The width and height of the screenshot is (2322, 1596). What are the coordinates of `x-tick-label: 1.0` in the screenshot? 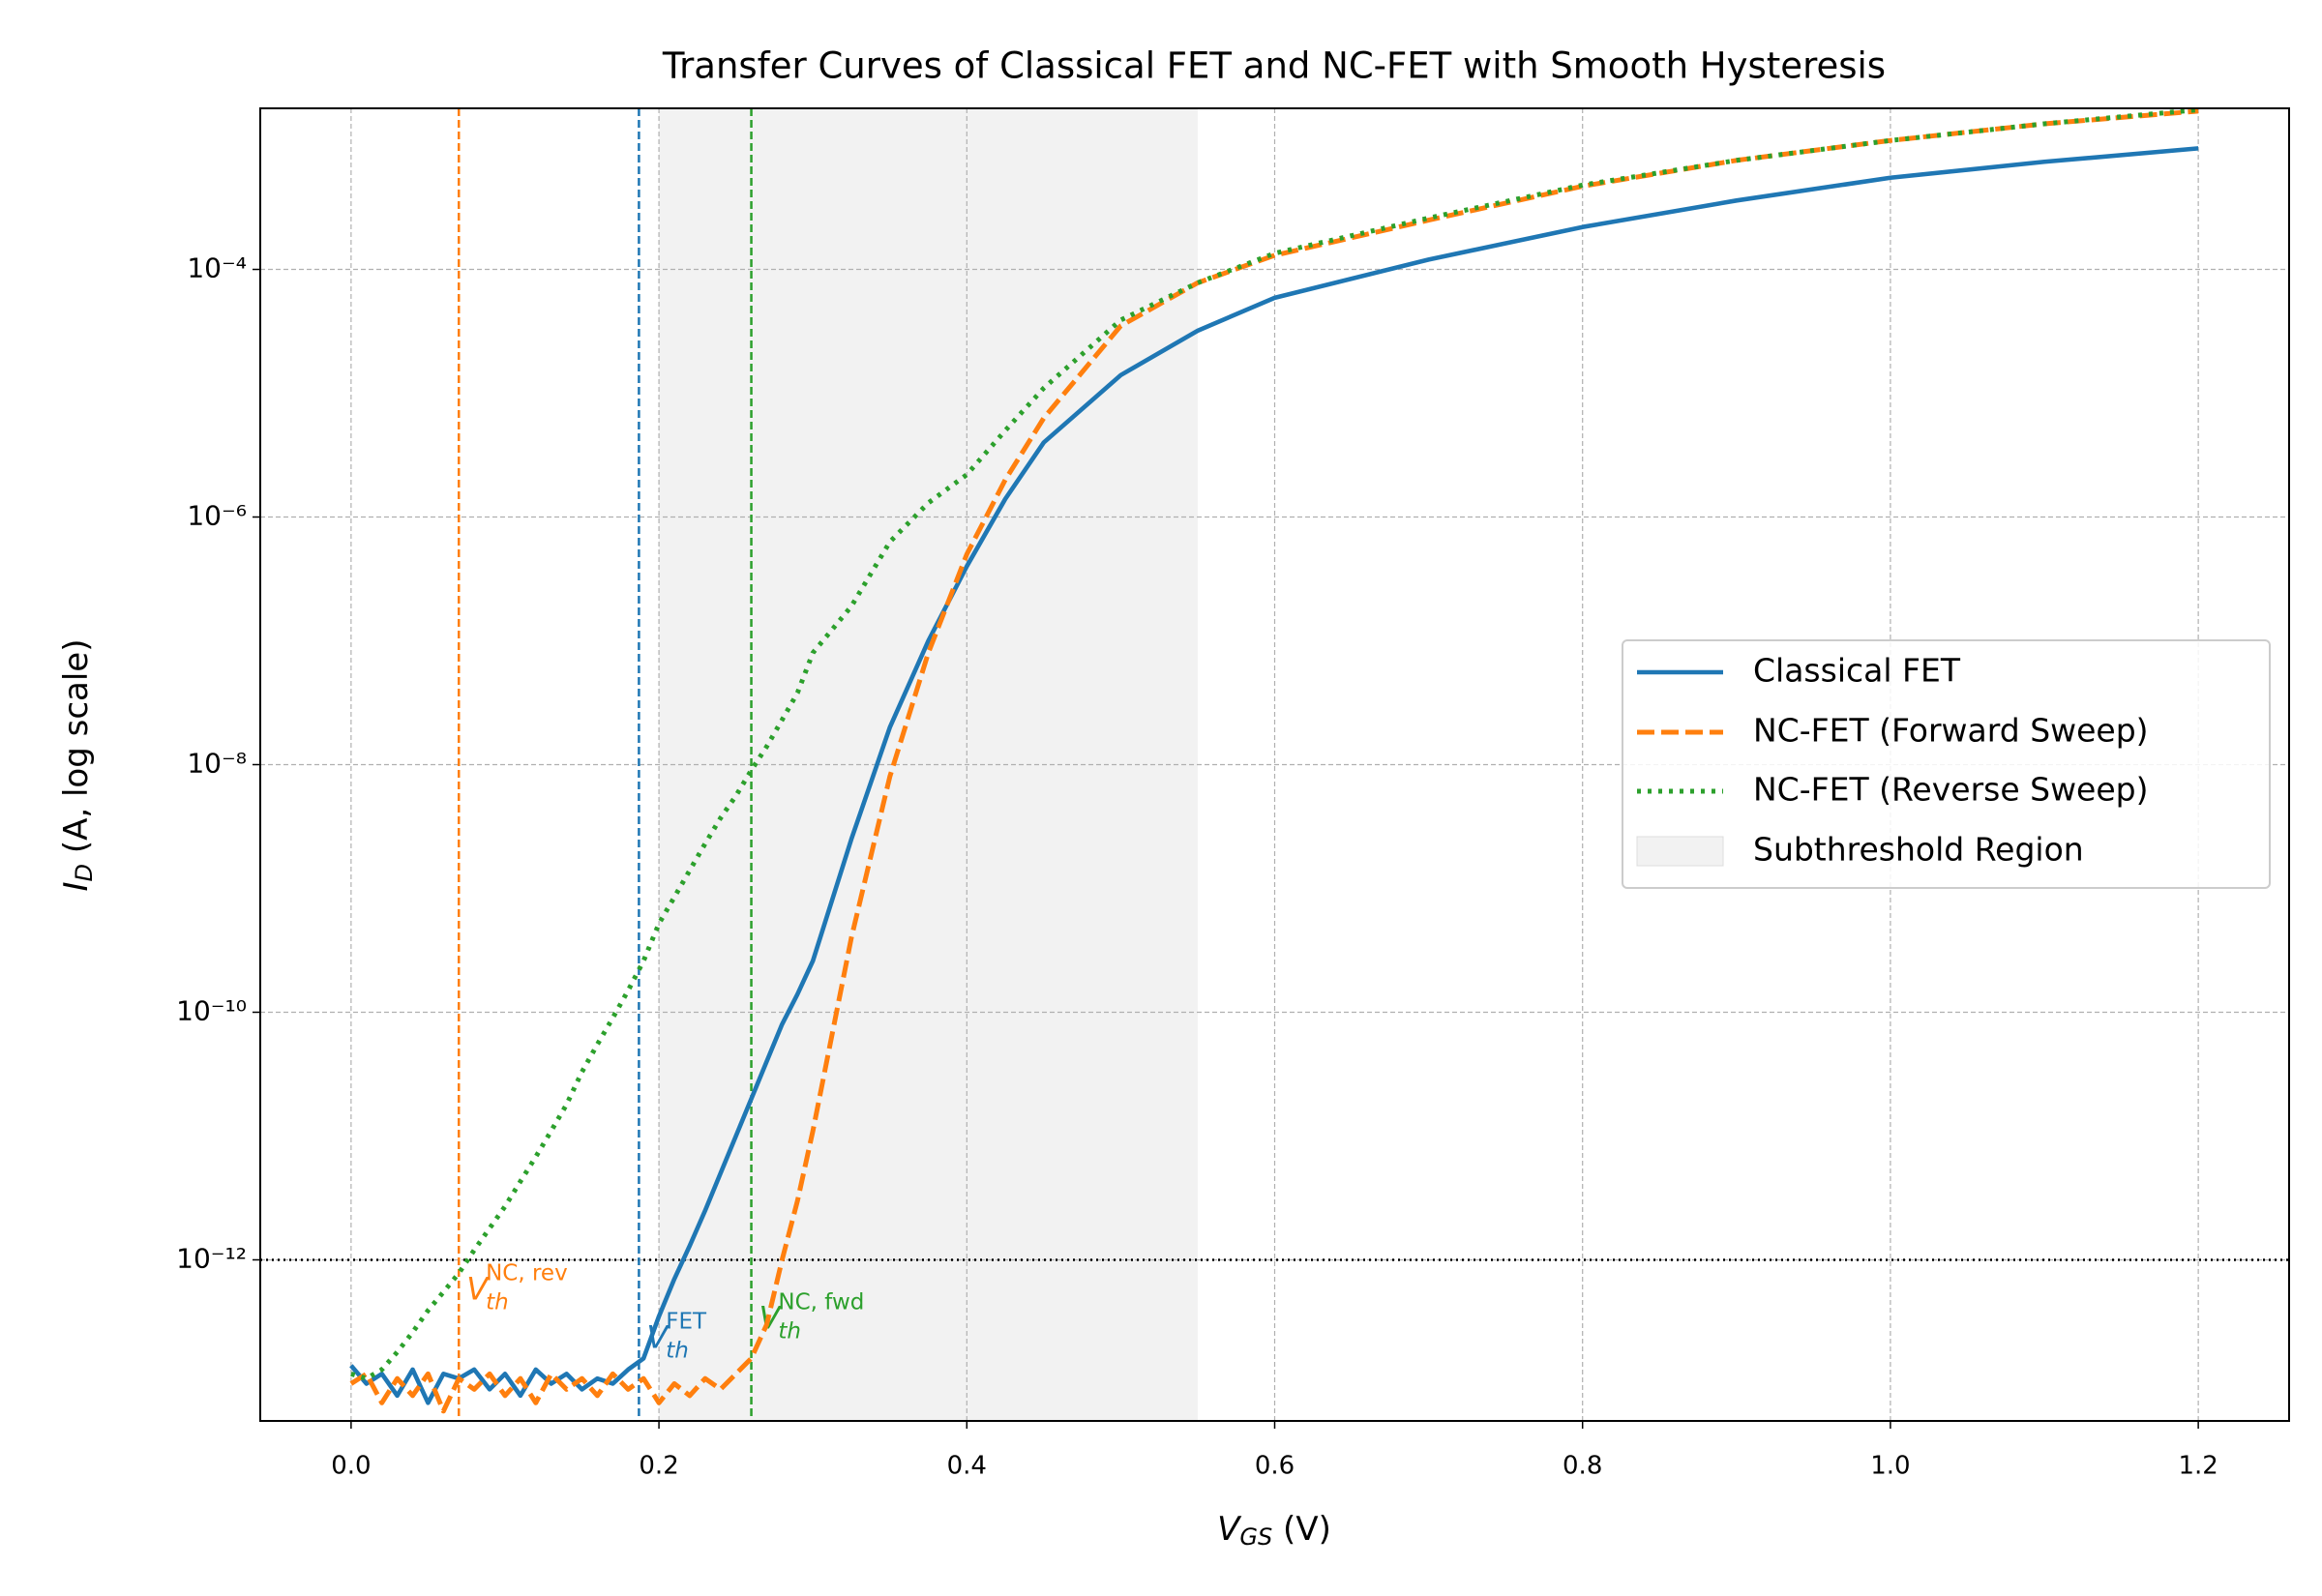 It's located at (1890, 1466).